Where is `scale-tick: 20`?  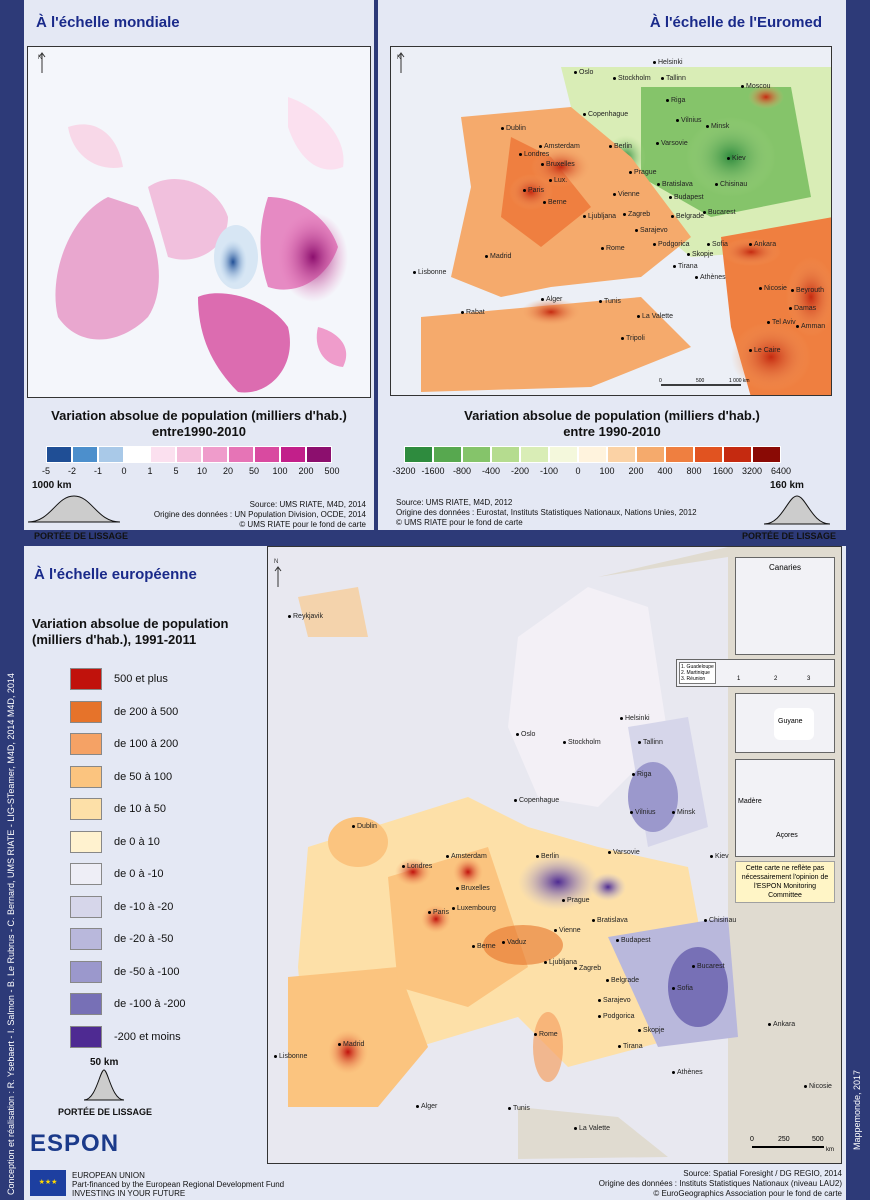 scale-tick: 20 is located at coordinates (228, 471).